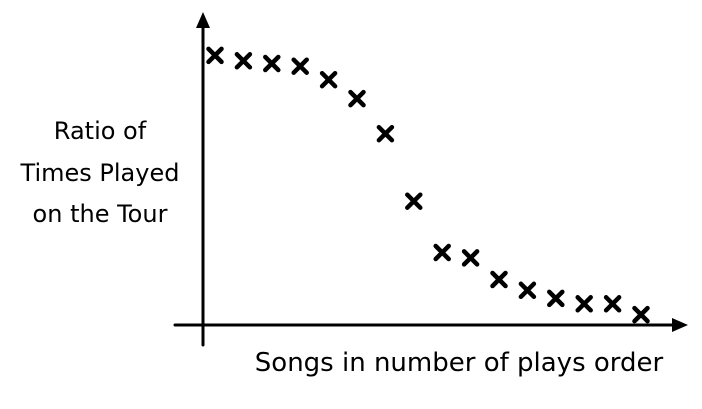  Describe the element at coordinates (459, 363) in the screenshot. I see `x-axis-label: Songs in number of plays order` at that location.